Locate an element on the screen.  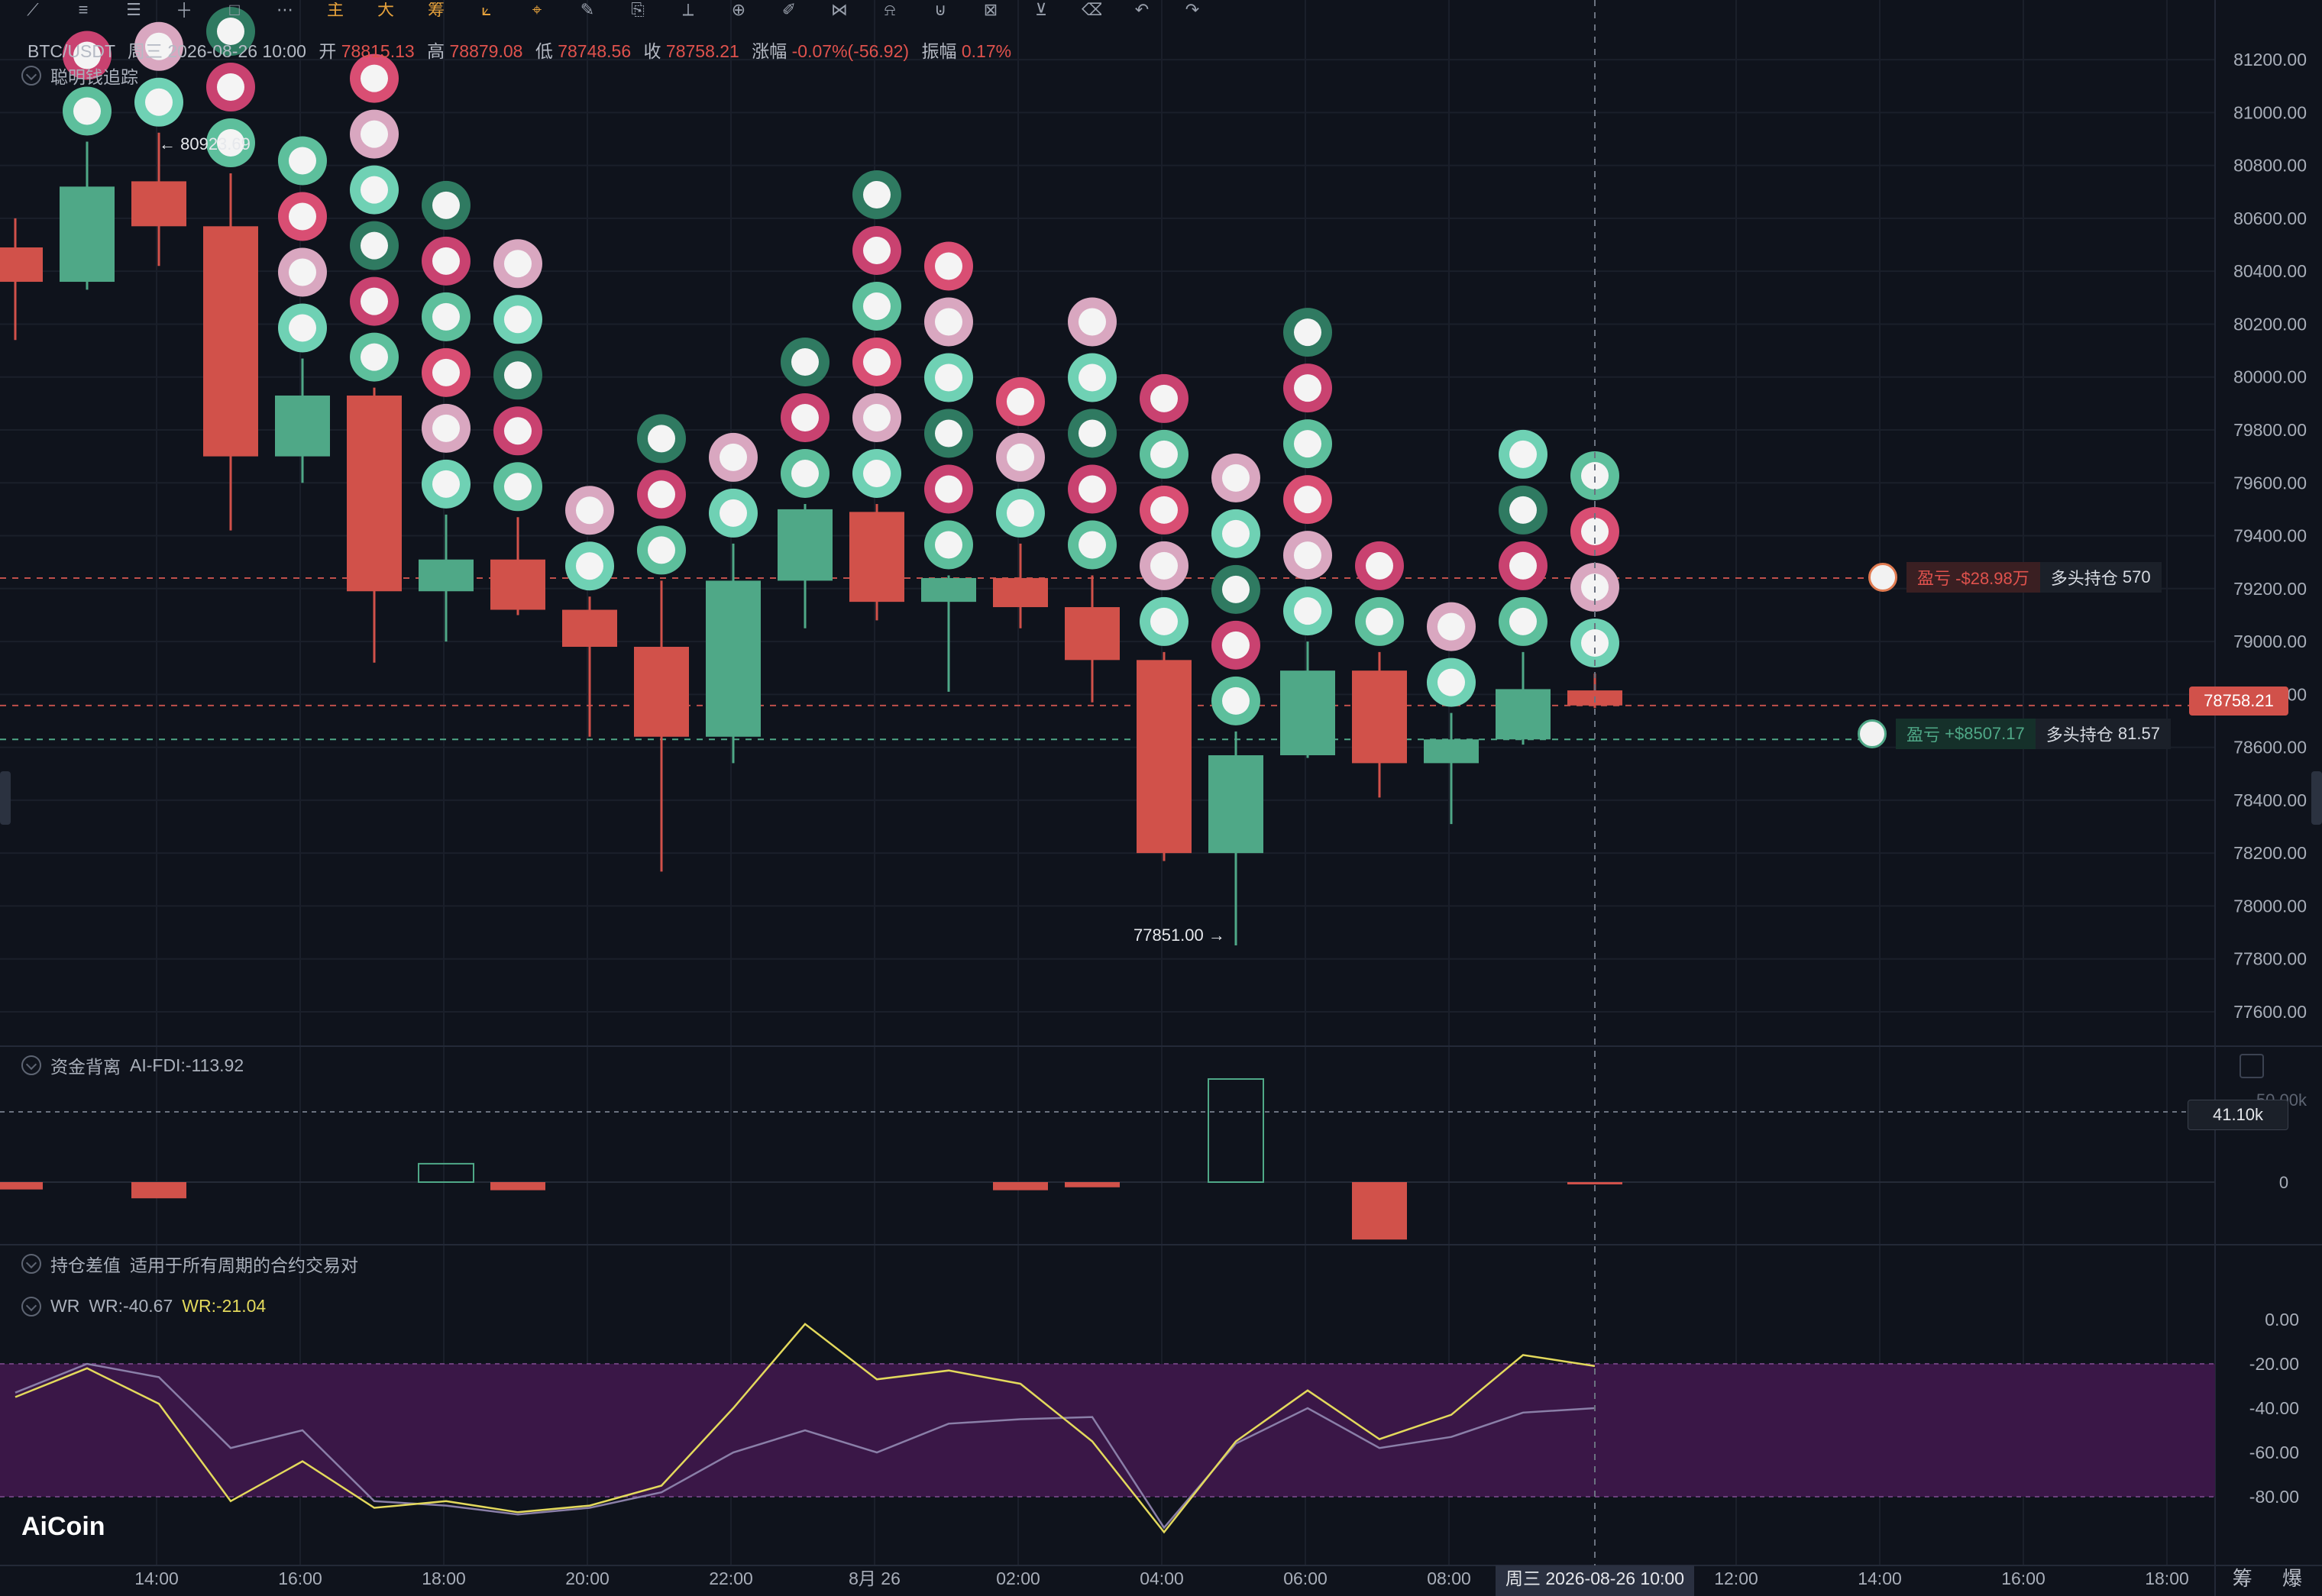
fund-icon: 筹 is located at coordinates (436, 10).